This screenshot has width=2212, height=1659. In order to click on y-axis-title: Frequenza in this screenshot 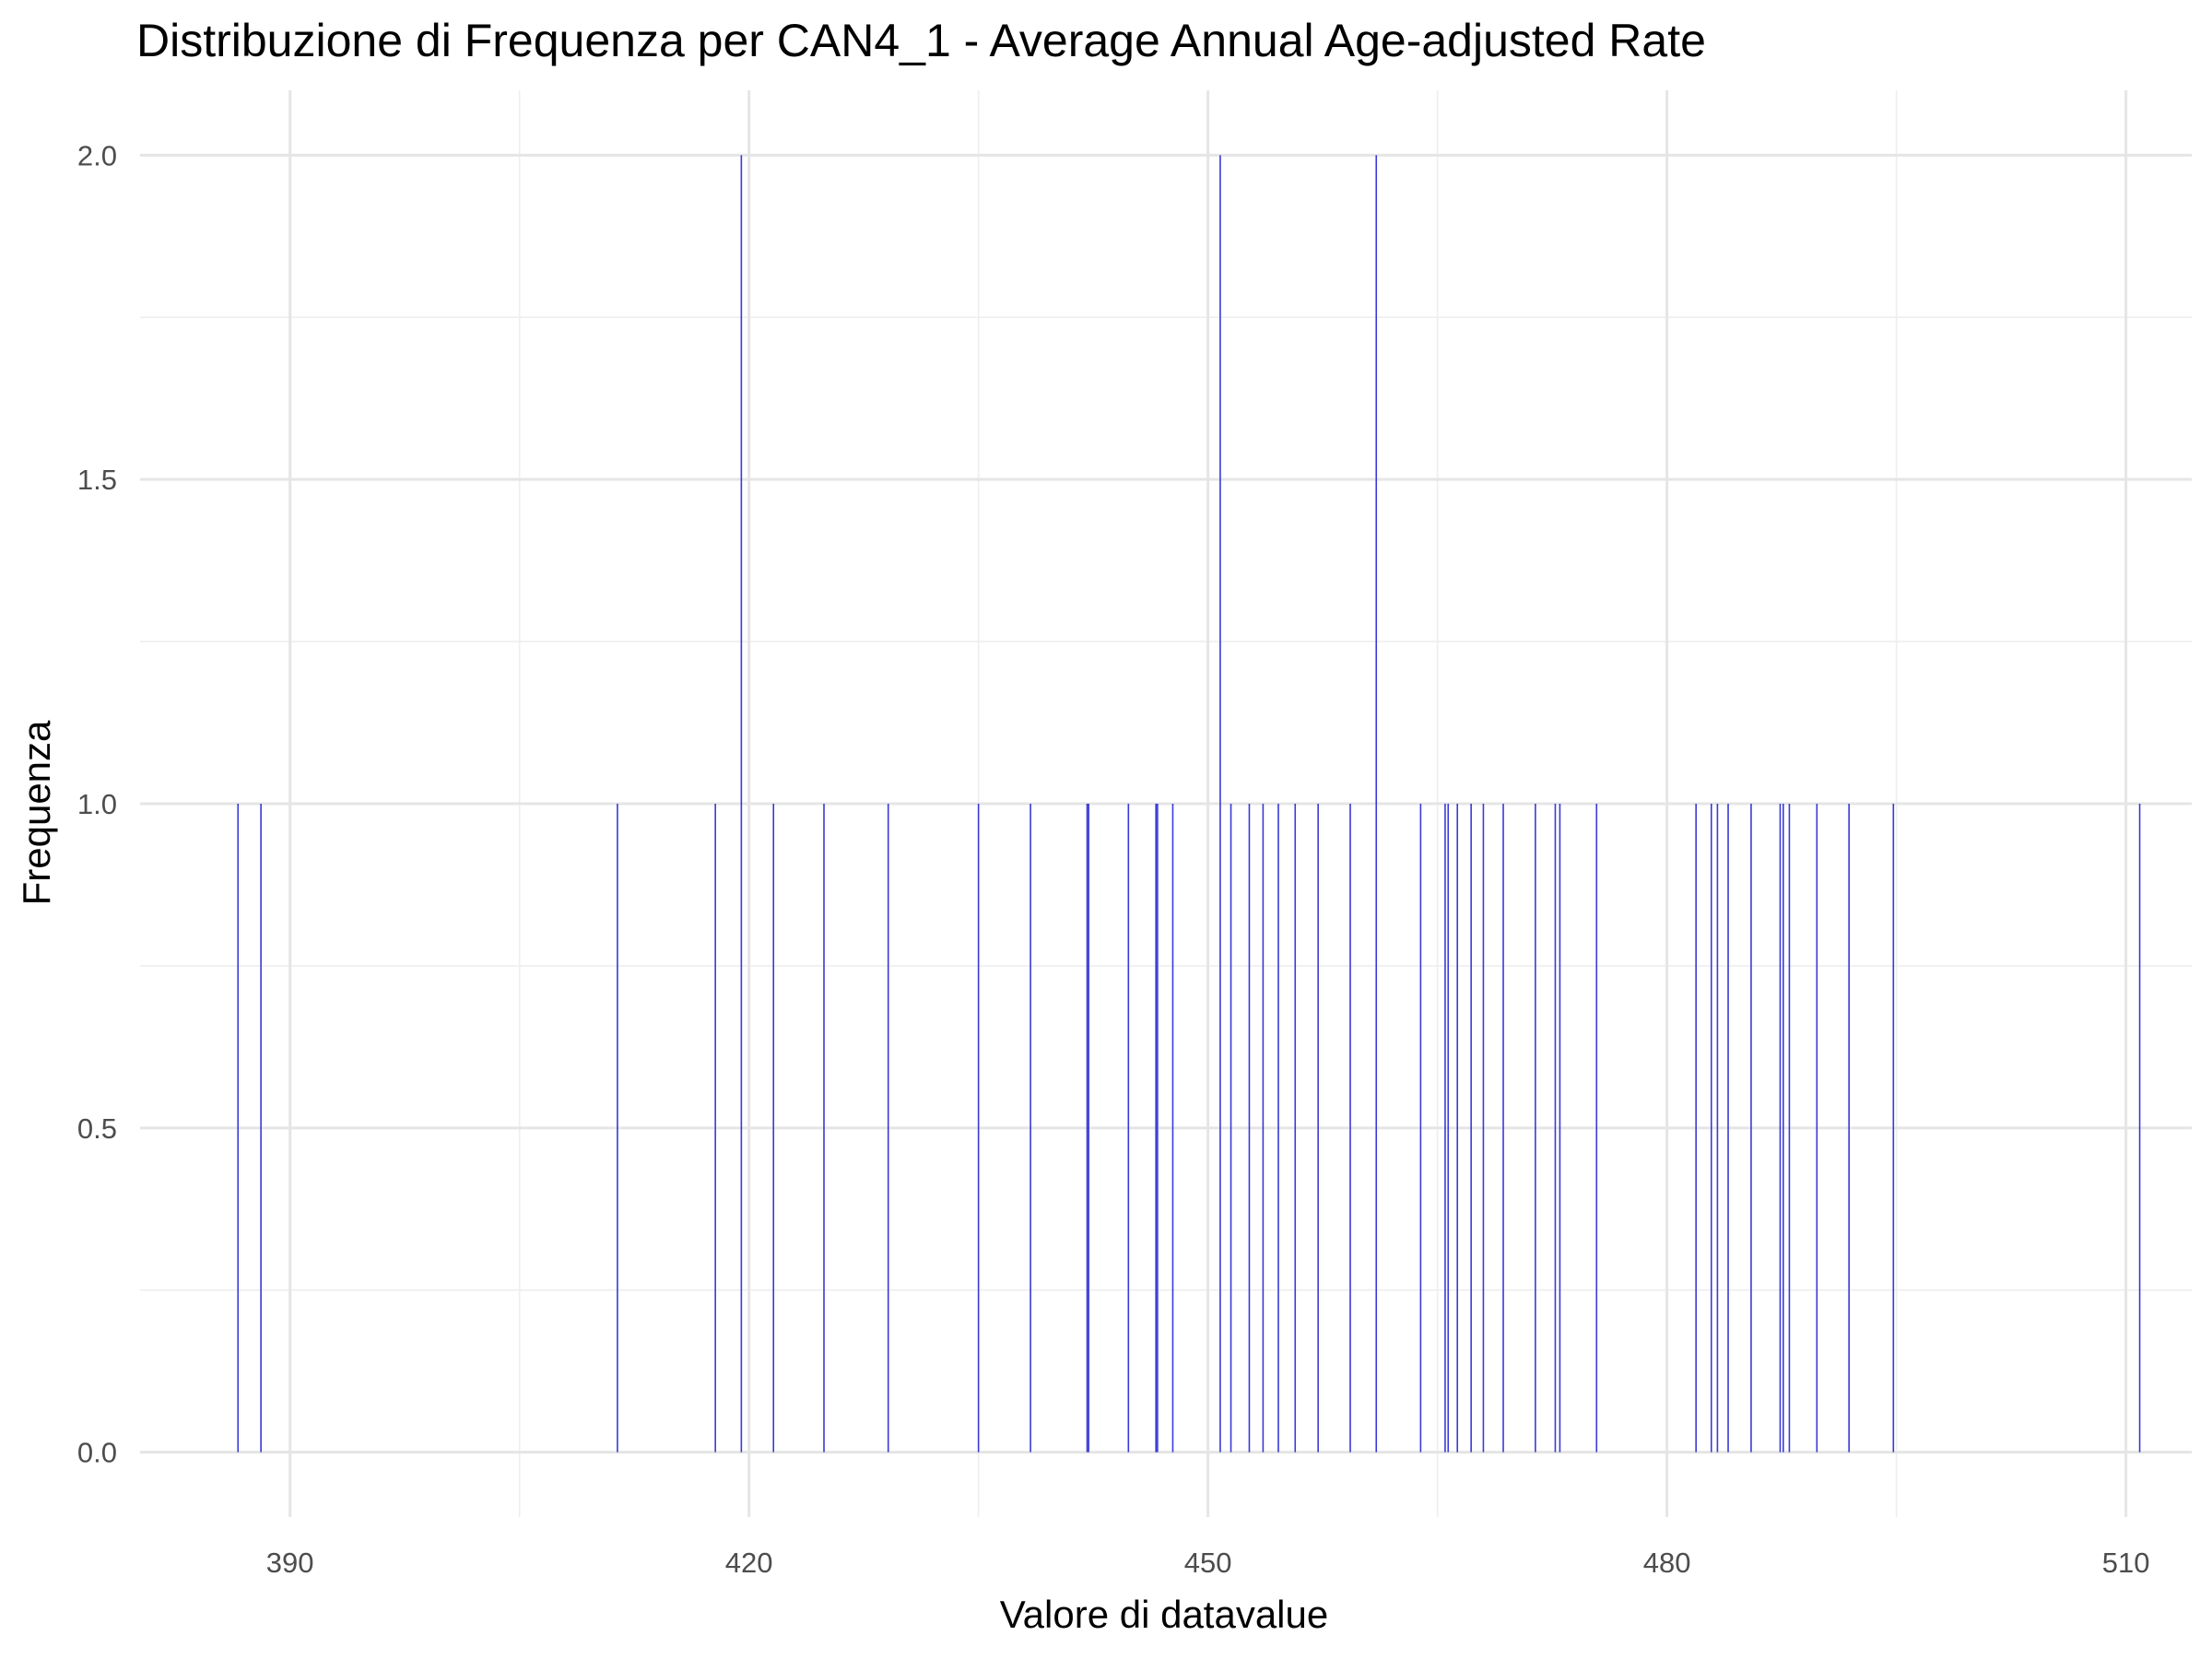, I will do `click(36, 812)`.